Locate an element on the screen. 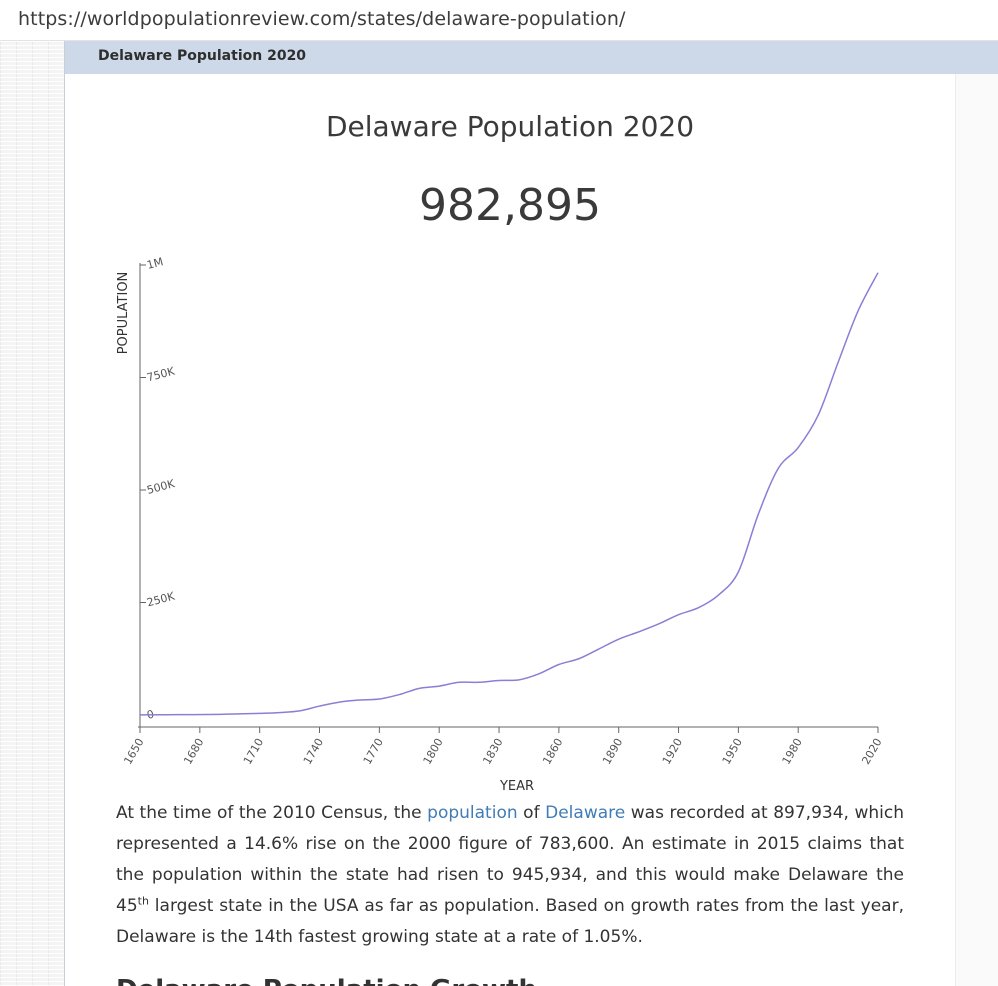 This screenshot has width=998, height=986. breadcrumb-label: Delaware Population 2020 is located at coordinates (202, 56).